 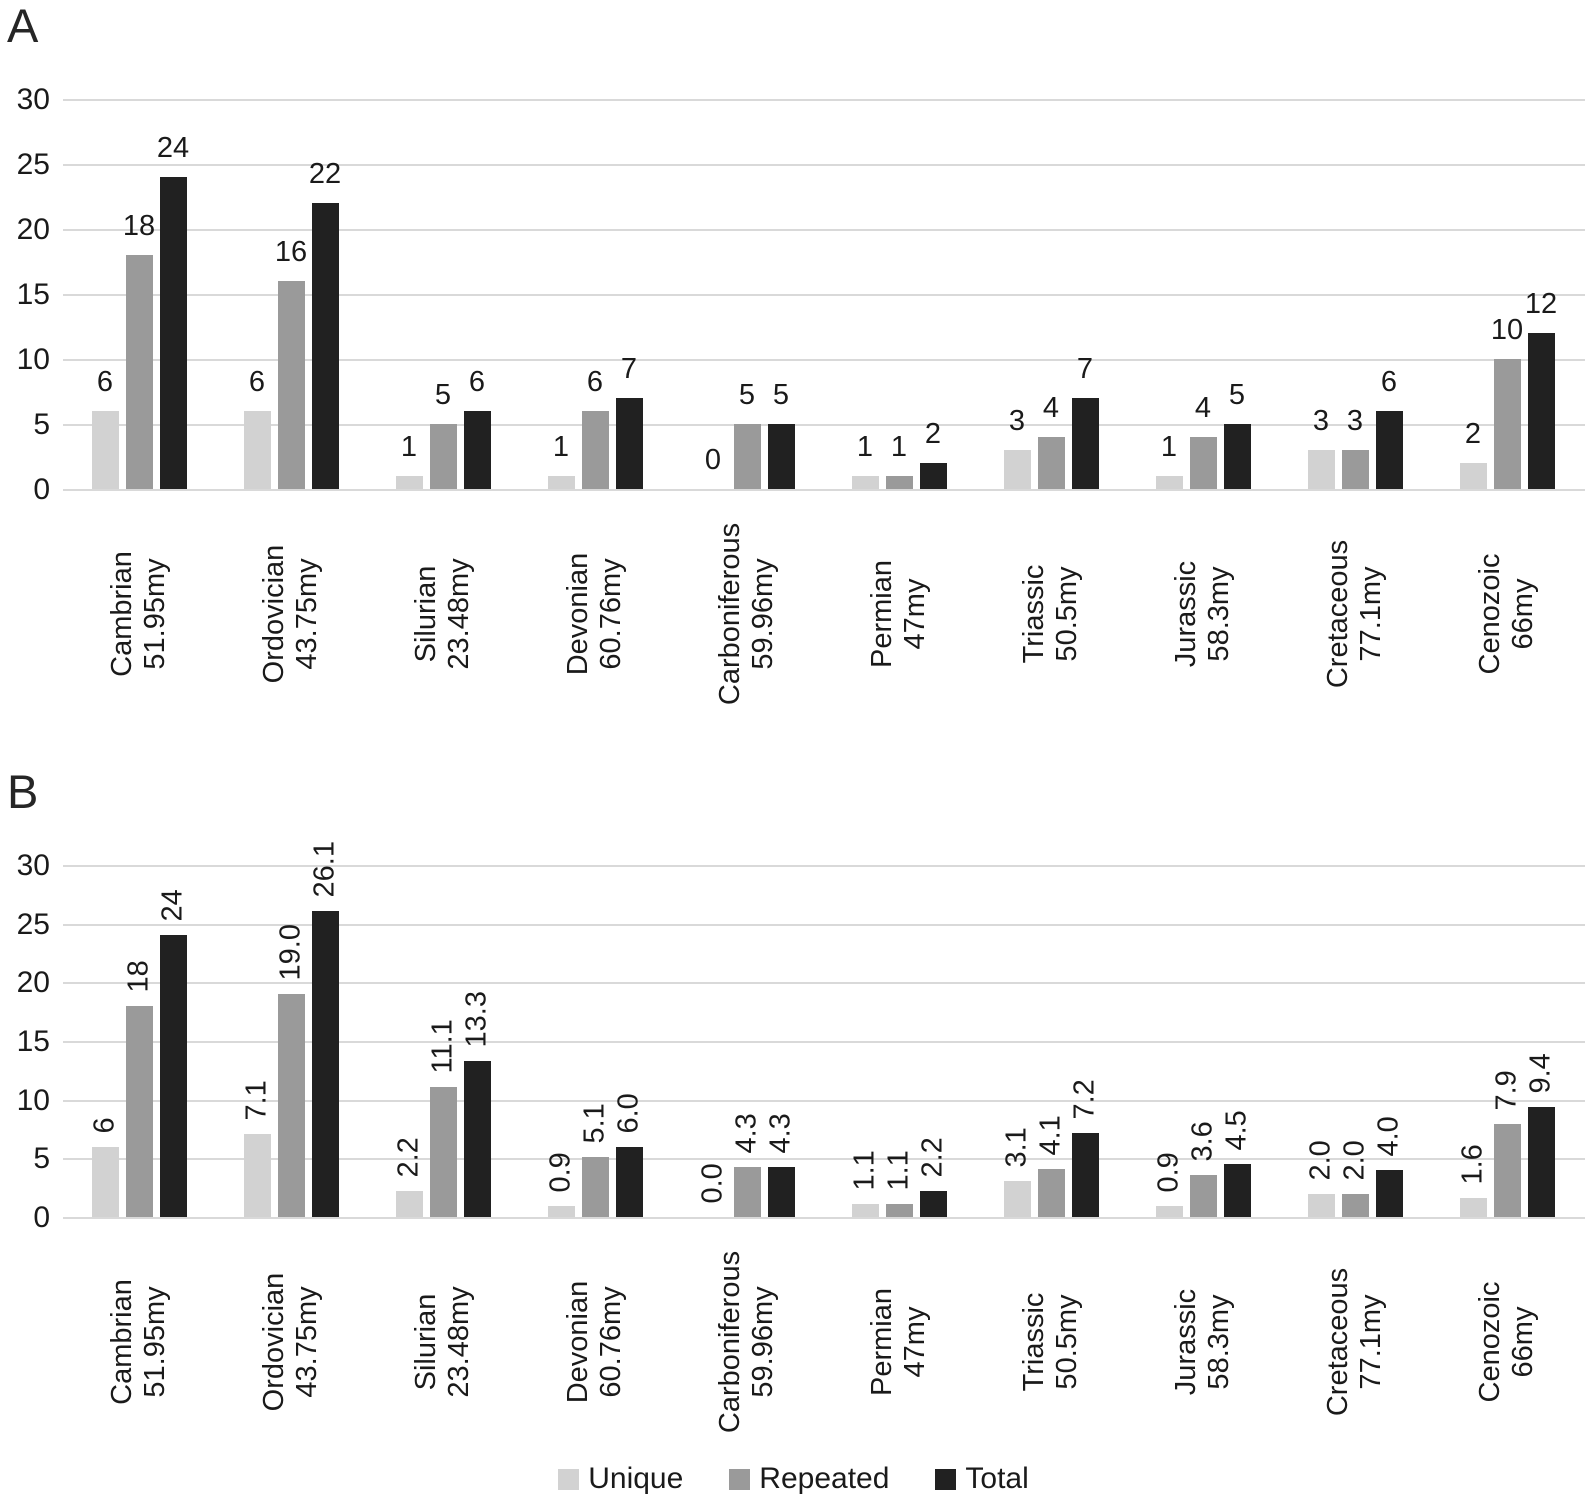 What do you see at coordinates (1355, 469) in the screenshot?
I see `bar-repeated-cretaceous` at bounding box center [1355, 469].